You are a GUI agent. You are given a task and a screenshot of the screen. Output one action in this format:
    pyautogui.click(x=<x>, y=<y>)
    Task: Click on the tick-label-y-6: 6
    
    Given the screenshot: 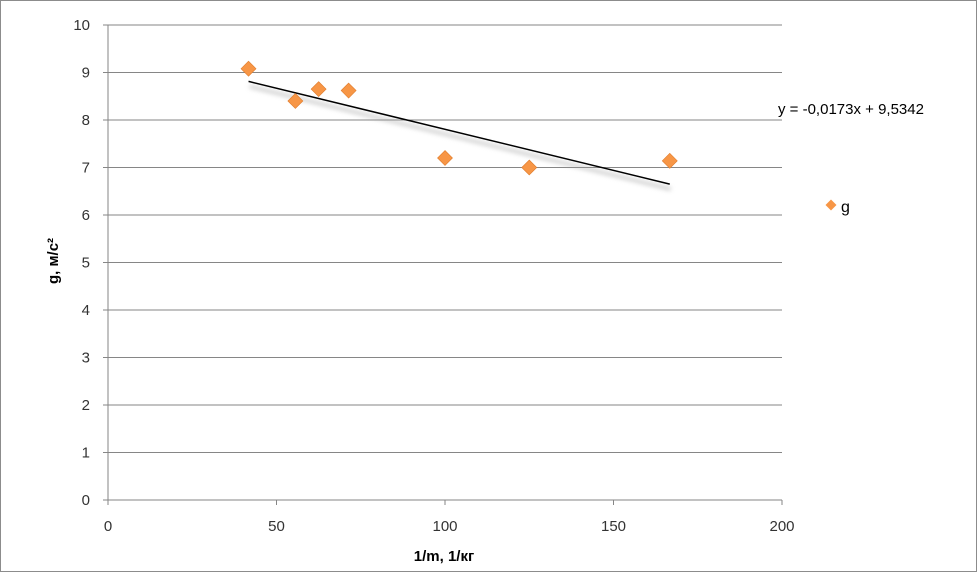 What is the action you would take?
    pyautogui.click(x=86, y=215)
    